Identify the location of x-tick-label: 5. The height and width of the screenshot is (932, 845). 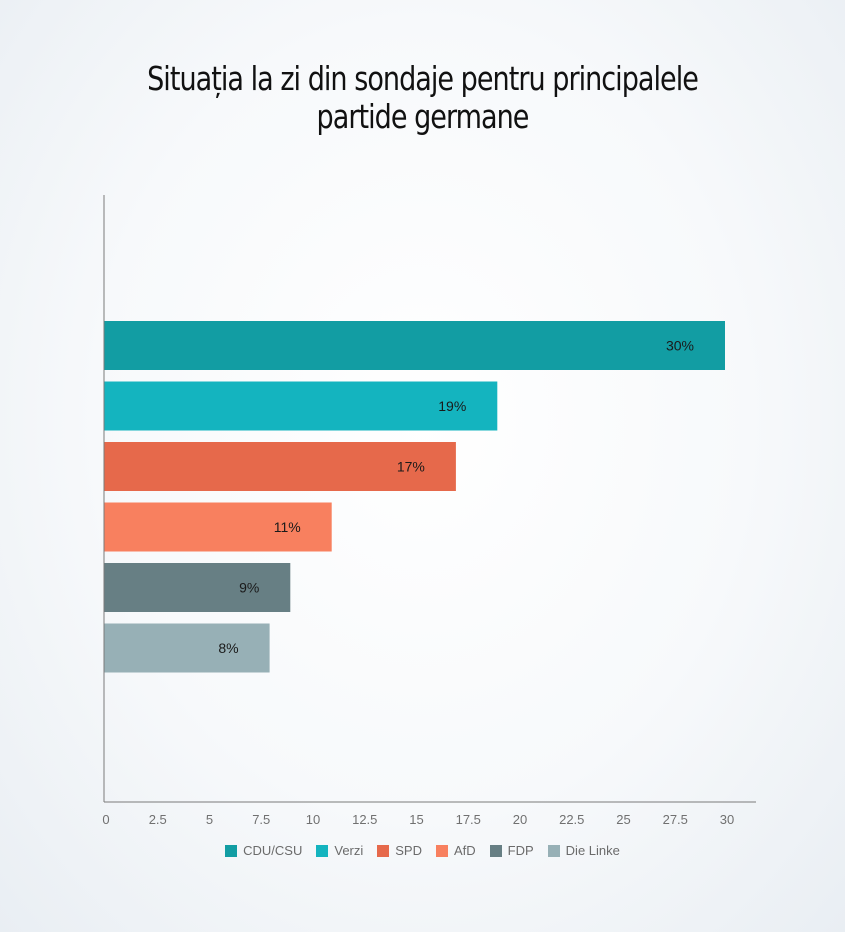
(209, 819).